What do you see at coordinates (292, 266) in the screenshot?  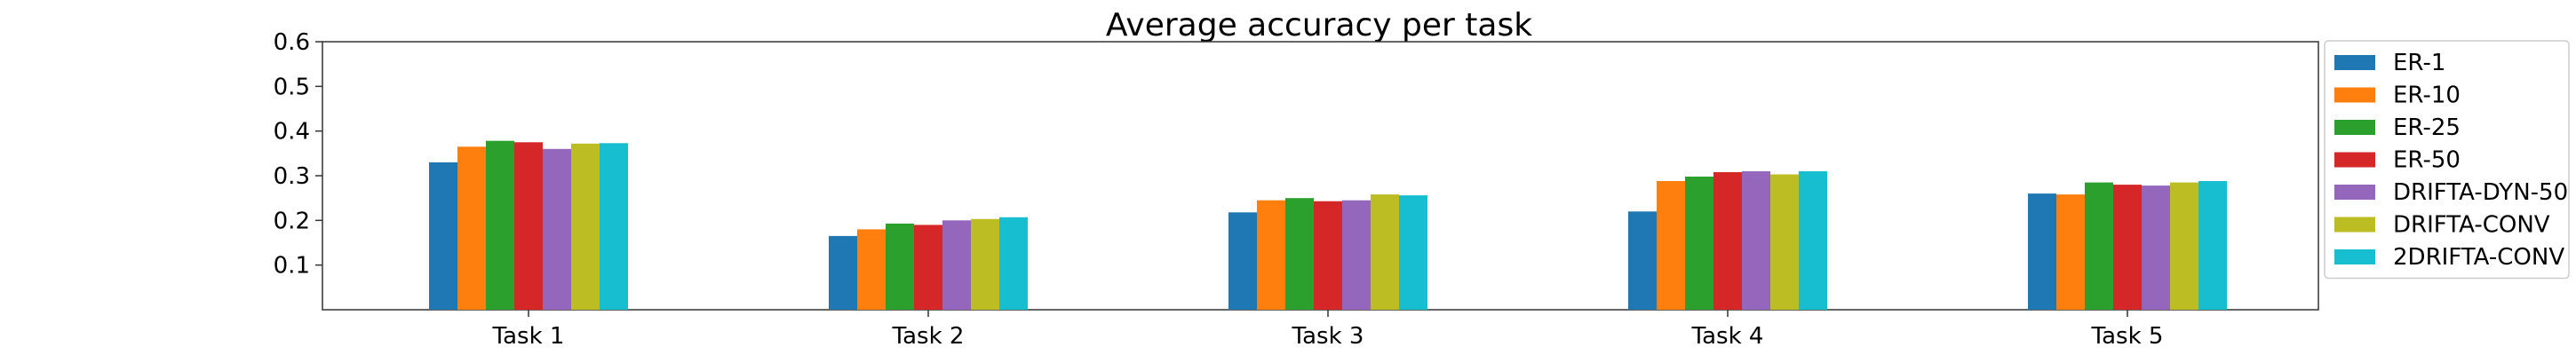 I see `y-tick-label: 0.1` at bounding box center [292, 266].